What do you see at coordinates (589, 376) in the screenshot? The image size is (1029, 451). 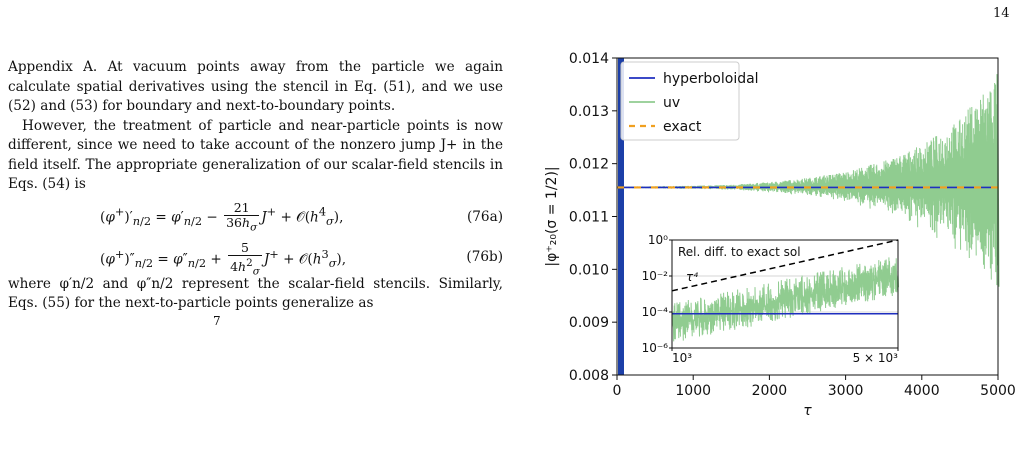 I see `y-tick-label: 0.008` at bounding box center [589, 376].